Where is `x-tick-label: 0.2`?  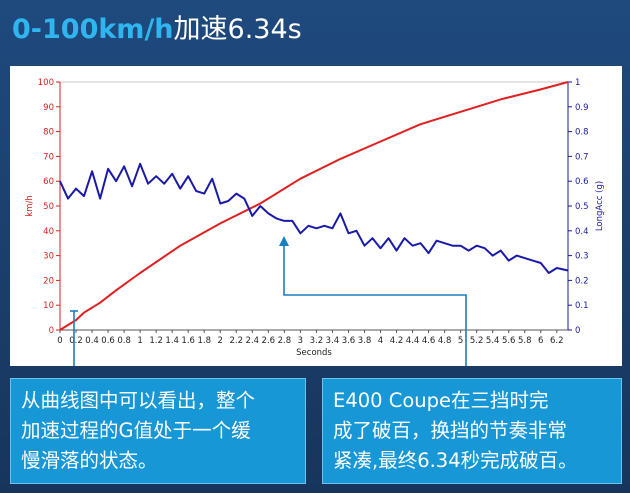
x-tick-label: 0.2 is located at coordinates (76, 341).